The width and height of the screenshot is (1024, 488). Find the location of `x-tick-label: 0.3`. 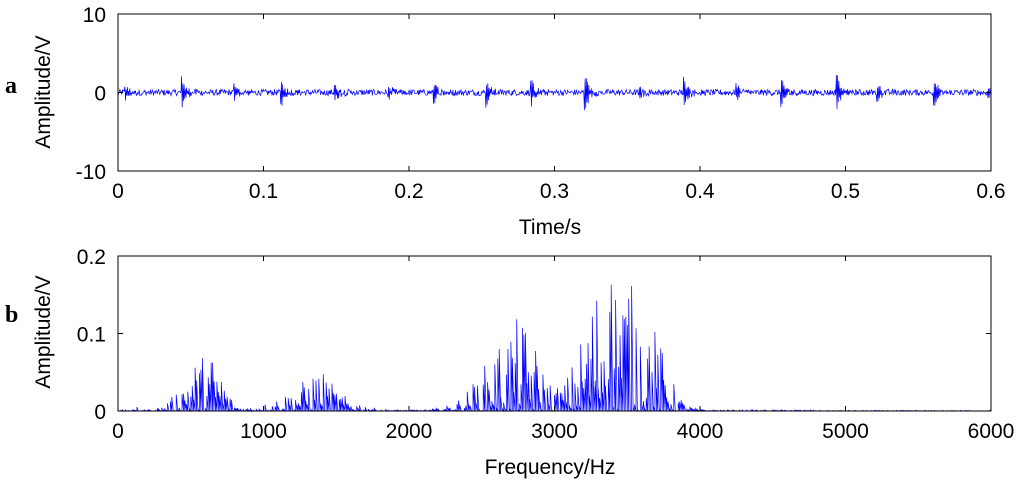

x-tick-label: 0.3 is located at coordinates (554, 191).